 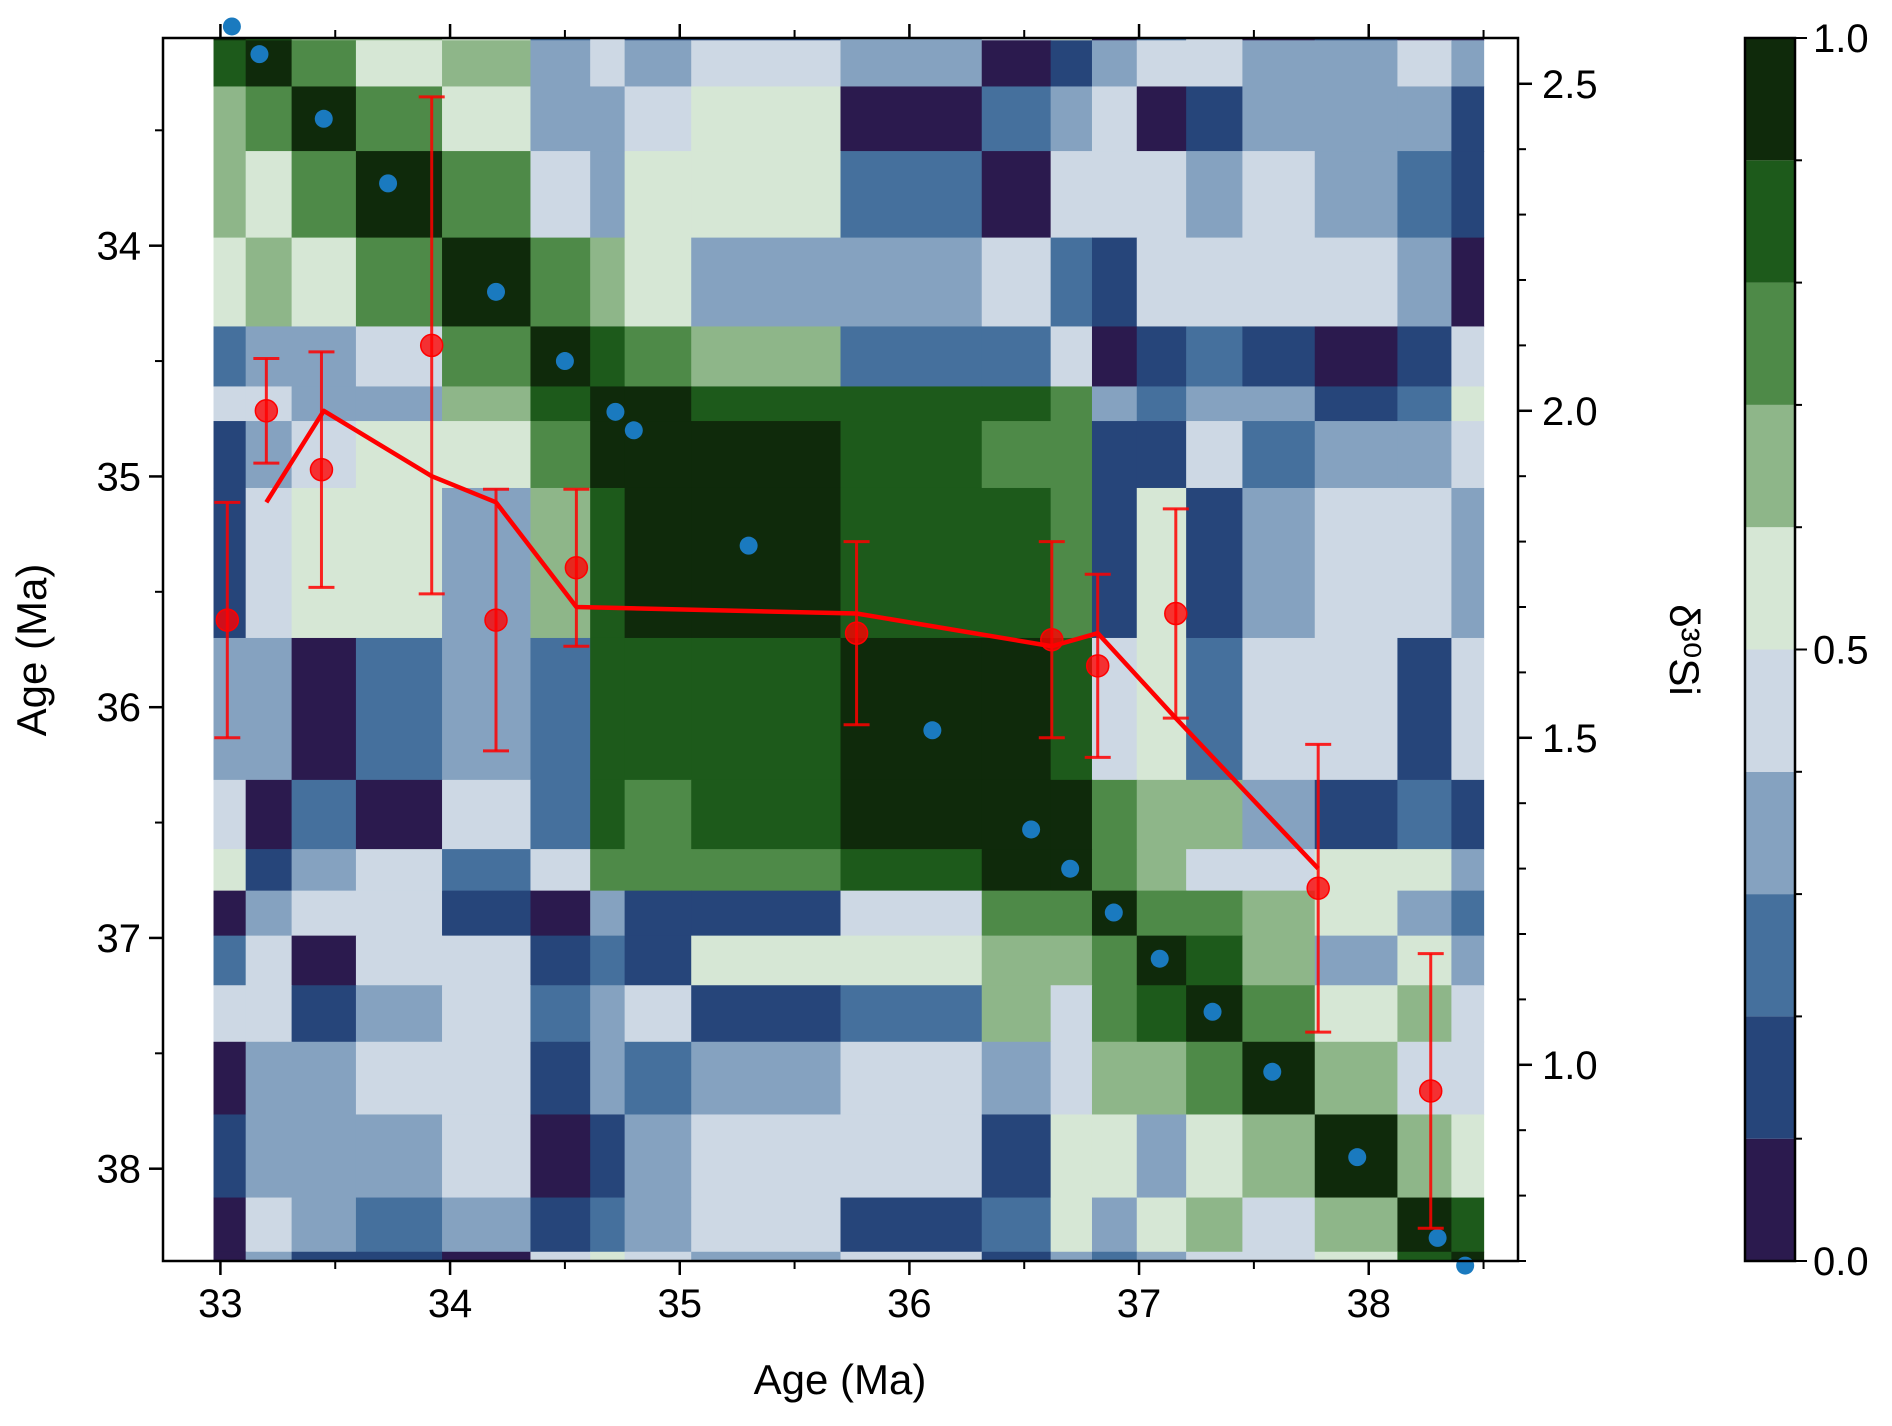 What do you see at coordinates (119, 939) in the screenshot?
I see `y-tick-label: 37` at bounding box center [119, 939].